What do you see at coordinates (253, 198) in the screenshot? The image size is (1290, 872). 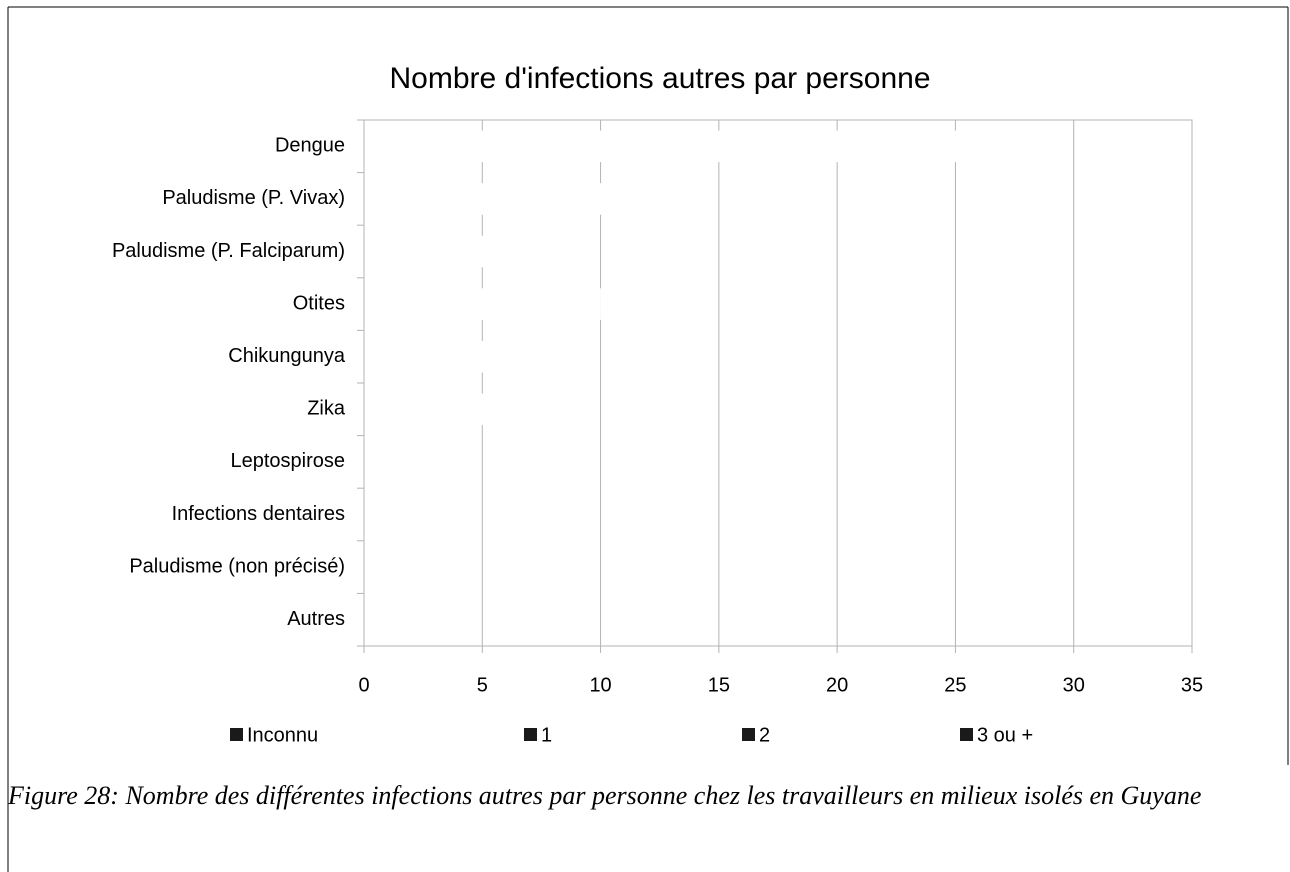 I see `y-tick-label: Paludisme (P. Vivax)` at bounding box center [253, 198].